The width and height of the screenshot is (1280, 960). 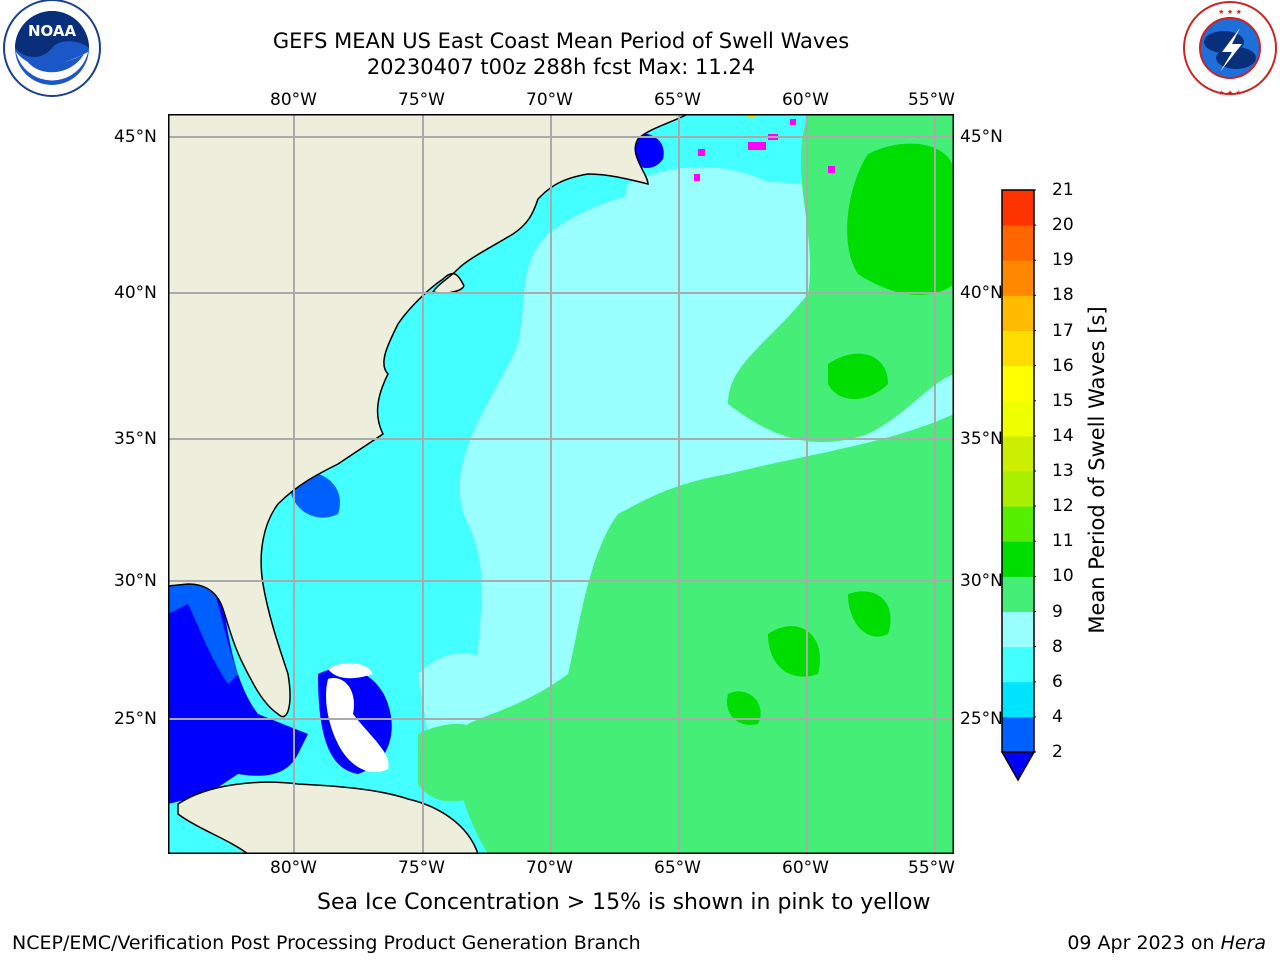 I want to click on lon-label-top-80w: 80°W, so click(x=293, y=100).